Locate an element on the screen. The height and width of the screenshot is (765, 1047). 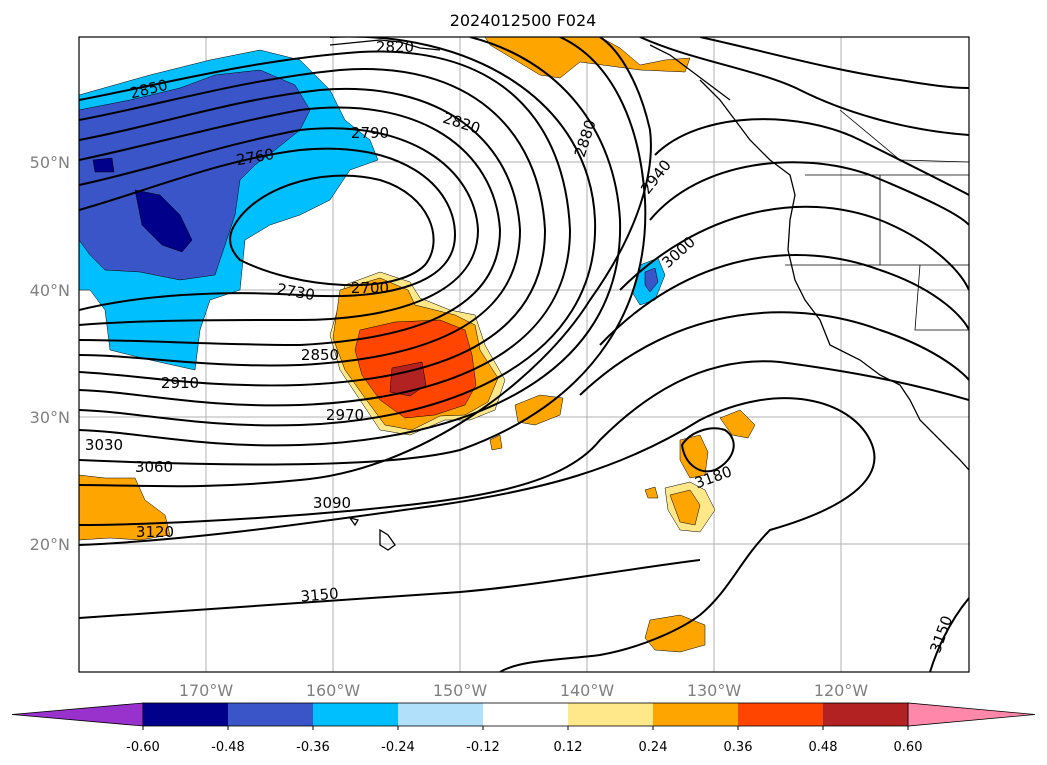
colorbar-extend-min is located at coordinates (77, 714).